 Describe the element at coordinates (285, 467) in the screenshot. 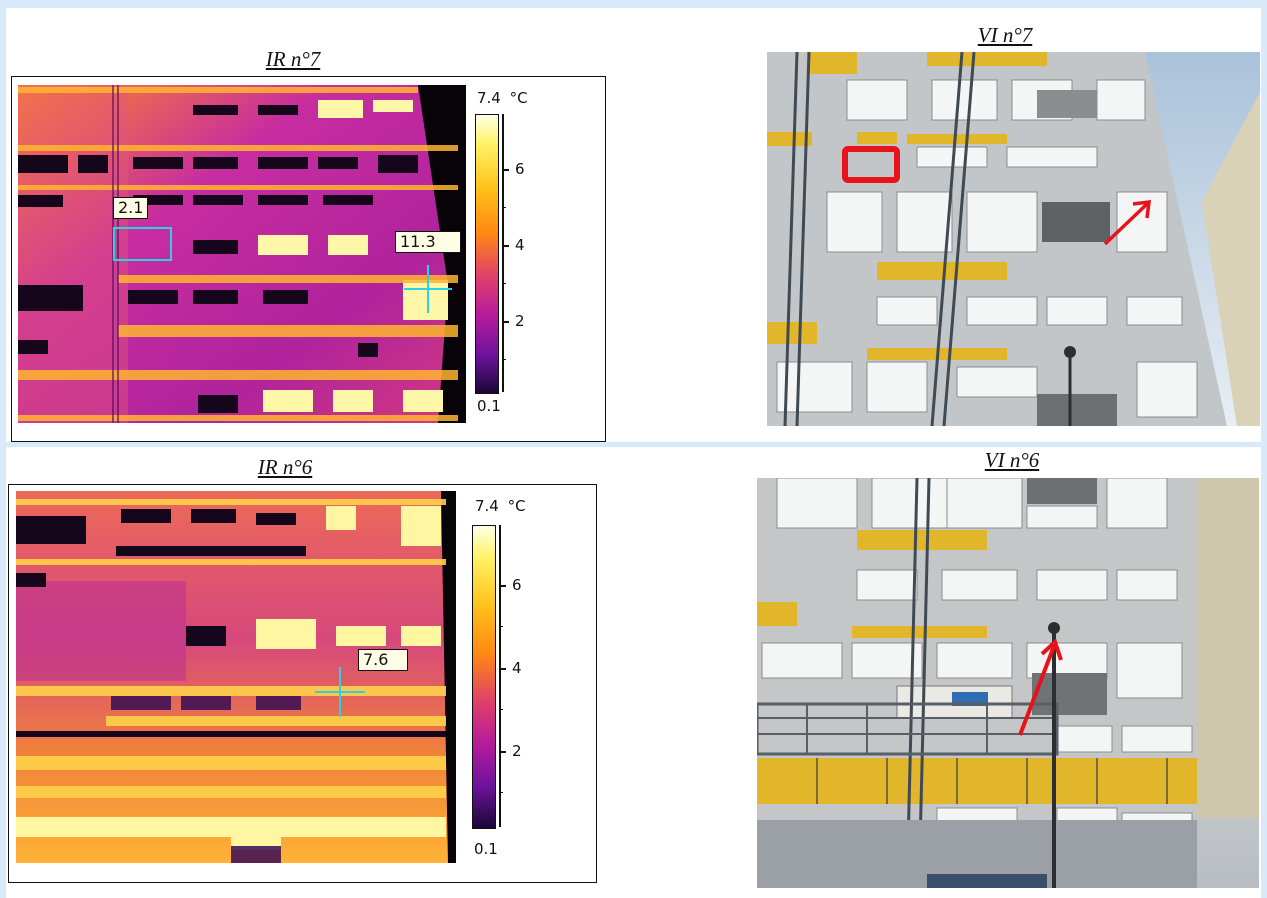

I see `ir-6-caption: IR n°6` at that location.